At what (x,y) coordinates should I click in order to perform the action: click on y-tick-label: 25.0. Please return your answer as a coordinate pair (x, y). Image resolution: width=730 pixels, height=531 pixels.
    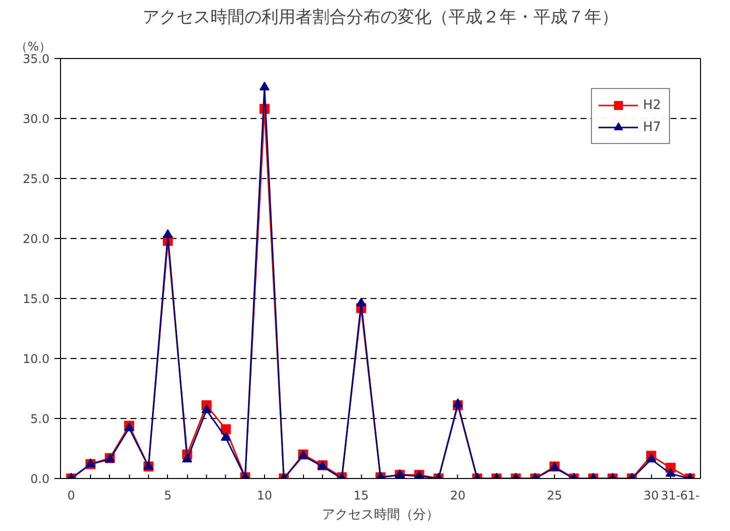
    Looking at the image, I should click on (36, 179).